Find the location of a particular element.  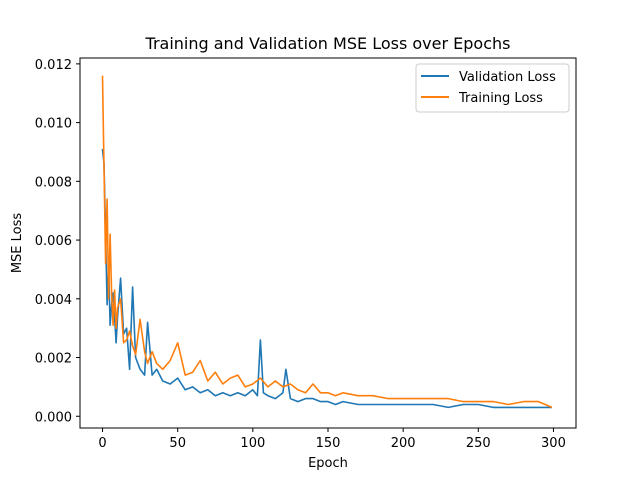

y-tick-label: 0.002 is located at coordinates (53, 359).